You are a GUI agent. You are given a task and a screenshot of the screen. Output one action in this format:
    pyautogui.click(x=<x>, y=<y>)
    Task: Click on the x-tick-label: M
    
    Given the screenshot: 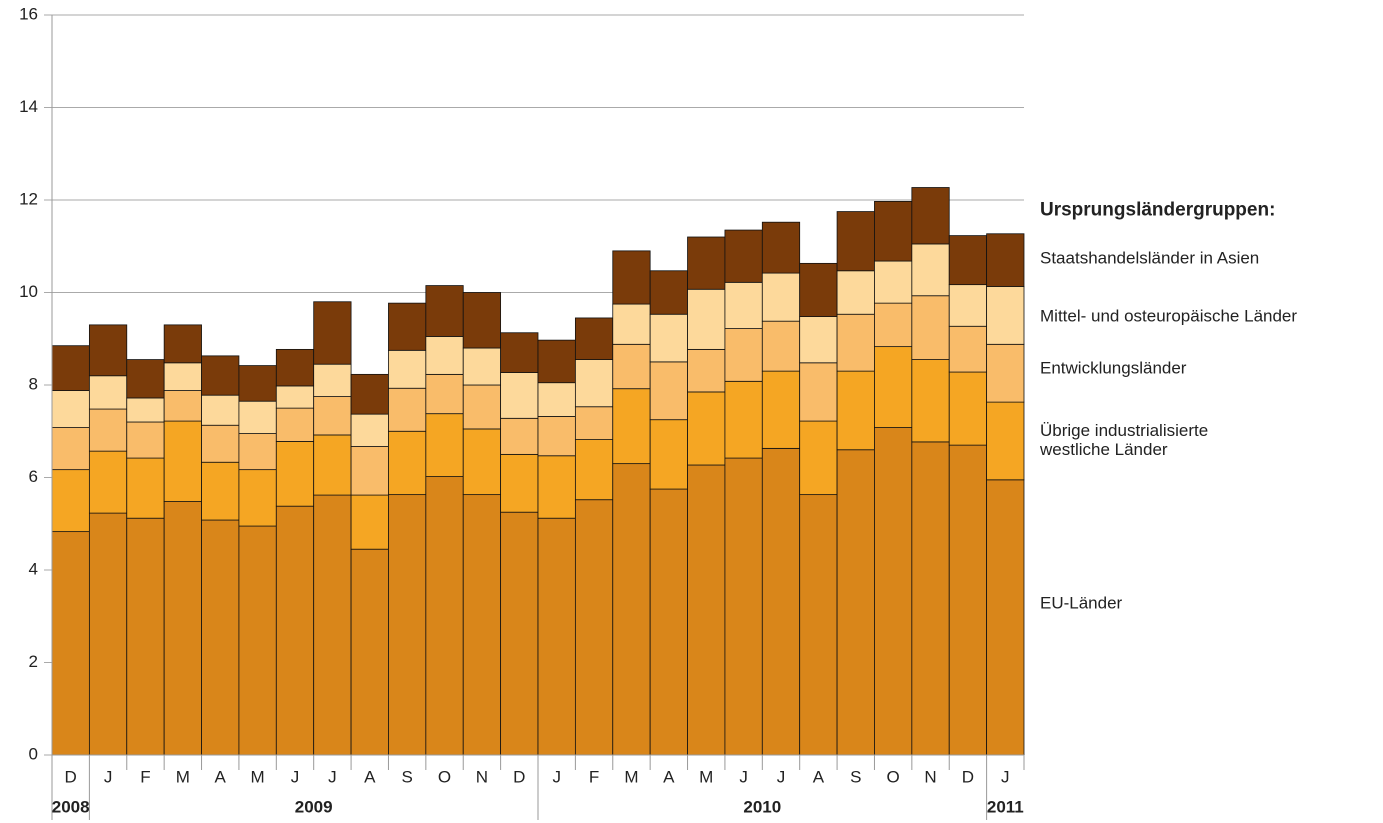 What is the action you would take?
    pyautogui.click(x=183, y=776)
    